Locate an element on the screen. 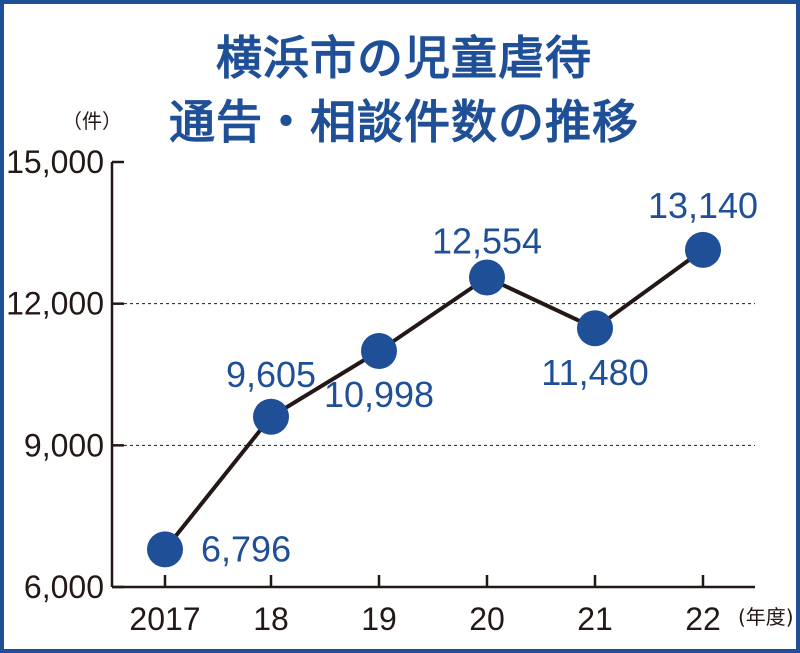 This screenshot has width=800, height=653. x-tick-label: 21 is located at coordinates (595, 619).